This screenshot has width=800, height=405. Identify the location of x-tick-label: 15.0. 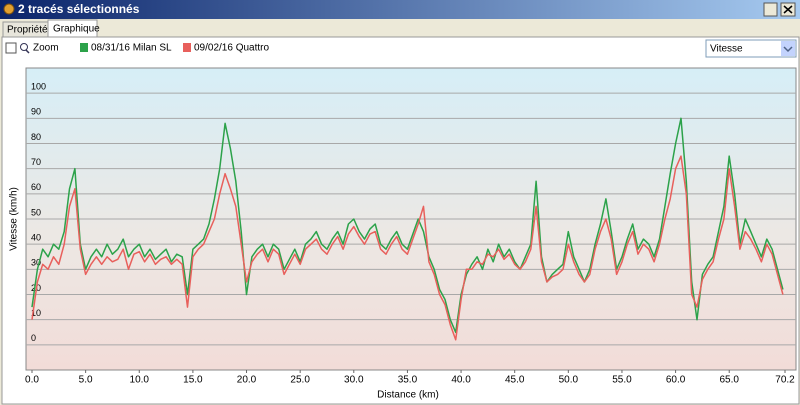
(193, 380).